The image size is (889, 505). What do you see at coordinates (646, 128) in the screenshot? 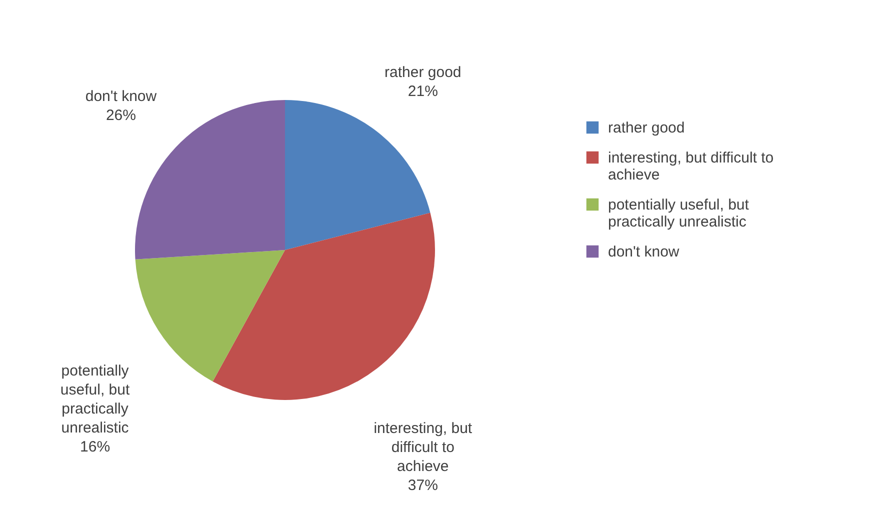
I see `legend-label: rather good` at bounding box center [646, 128].